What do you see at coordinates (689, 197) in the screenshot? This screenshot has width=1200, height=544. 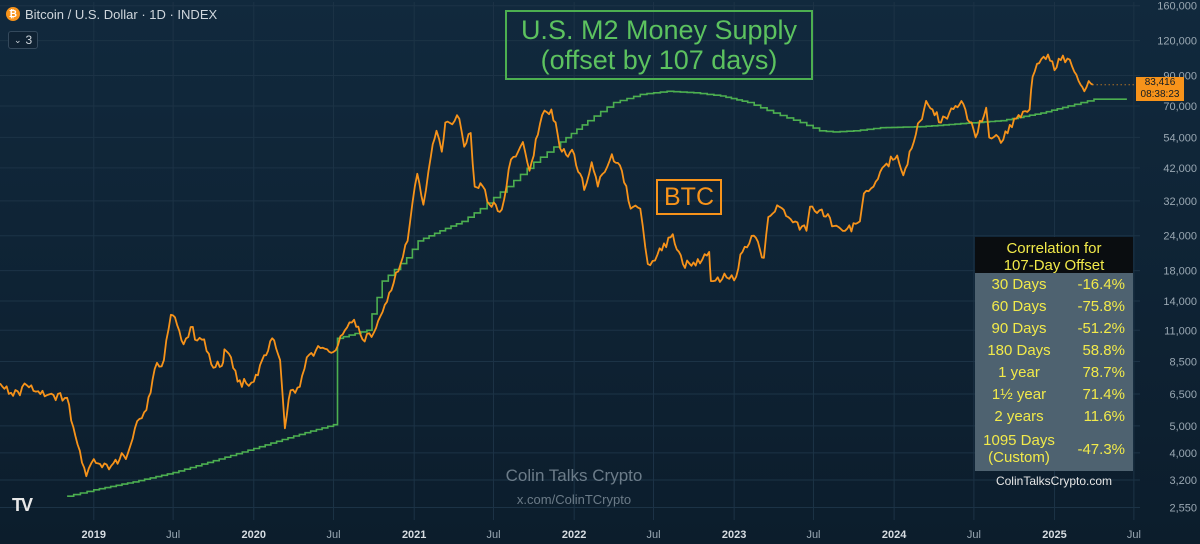 I see `btc-annotation: BTC` at bounding box center [689, 197].